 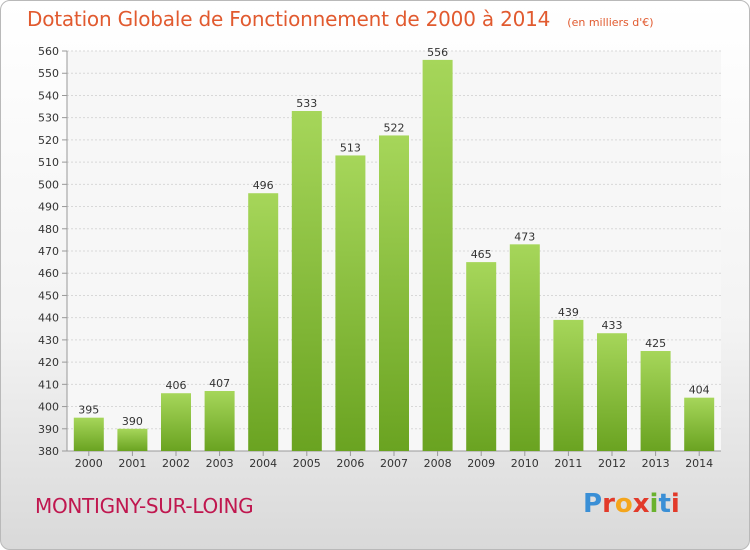 What do you see at coordinates (437, 255) in the screenshot?
I see `bar-2008` at bounding box center [437, 255].